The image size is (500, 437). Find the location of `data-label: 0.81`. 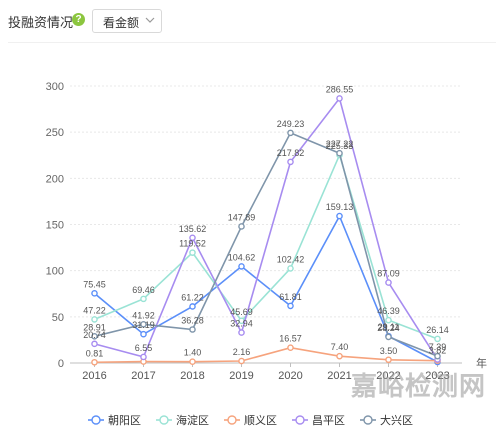

data-label: 0.81 is located at coordinates (95, 353).